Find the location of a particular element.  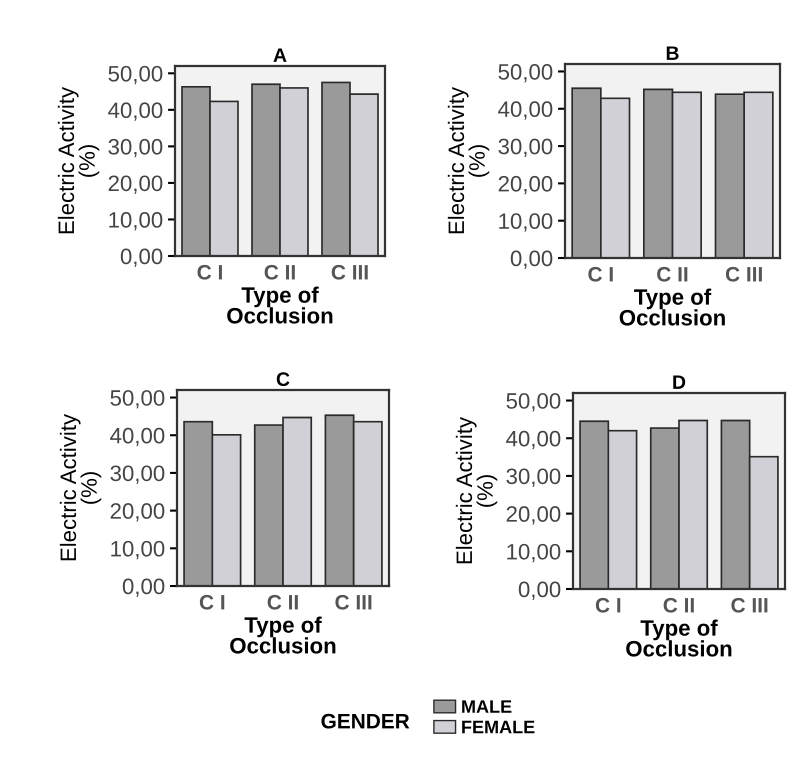

legend-label: MALE is located at coordinates (487, 706).